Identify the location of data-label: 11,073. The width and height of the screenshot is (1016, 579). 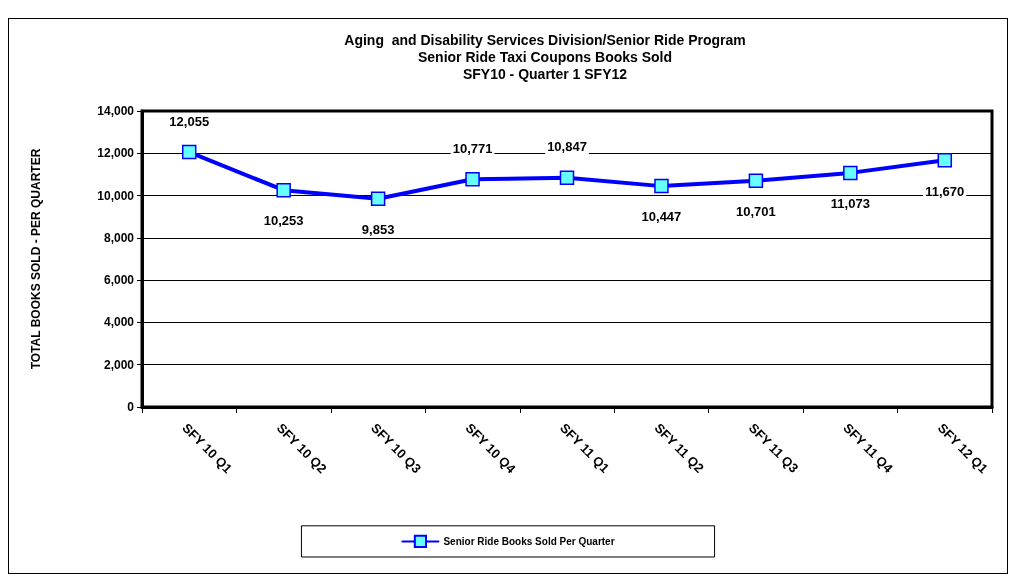
(850, 204).